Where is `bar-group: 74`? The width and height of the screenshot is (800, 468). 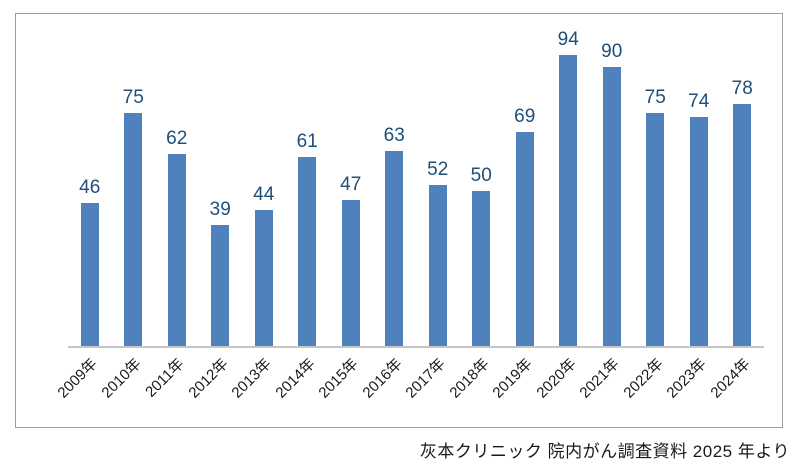 bar-group: 74 is located at coordinates (699, 219).